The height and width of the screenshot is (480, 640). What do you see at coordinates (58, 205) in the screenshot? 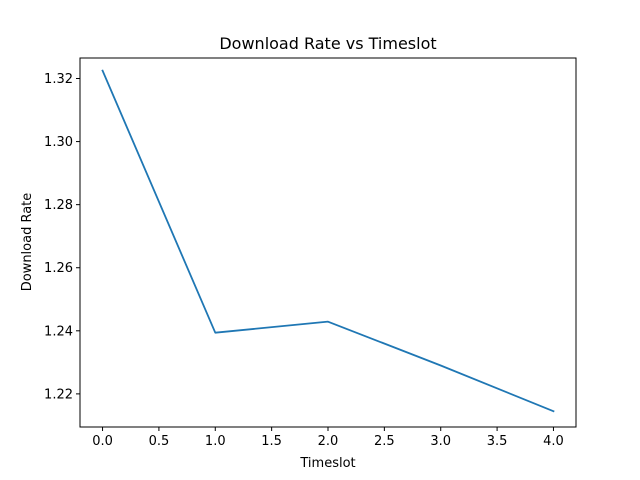
I see `y-tick-label-3: 1.28` at bounding box center [58, 205].